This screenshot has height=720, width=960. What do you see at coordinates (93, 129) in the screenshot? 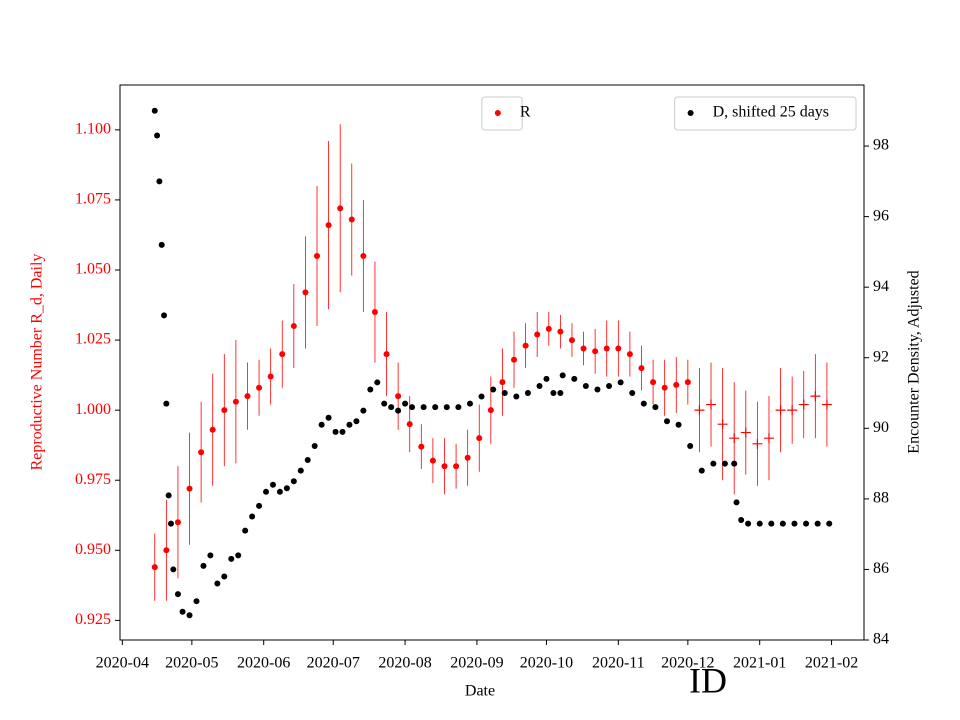
I see `y-tick-label: 1.100` at bounding box center [93, 129].